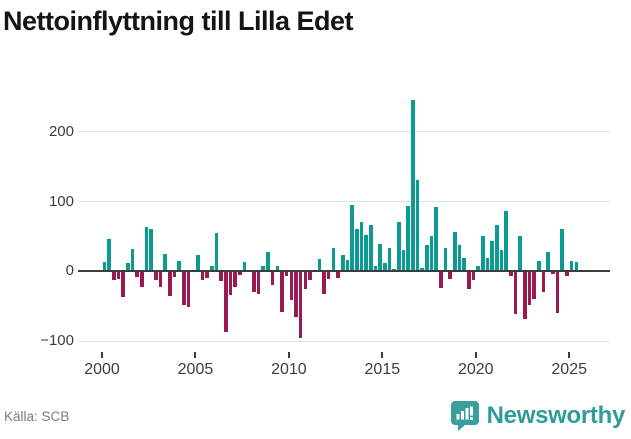  I want to click on x-tick-label: 2015, so click(382, 369).